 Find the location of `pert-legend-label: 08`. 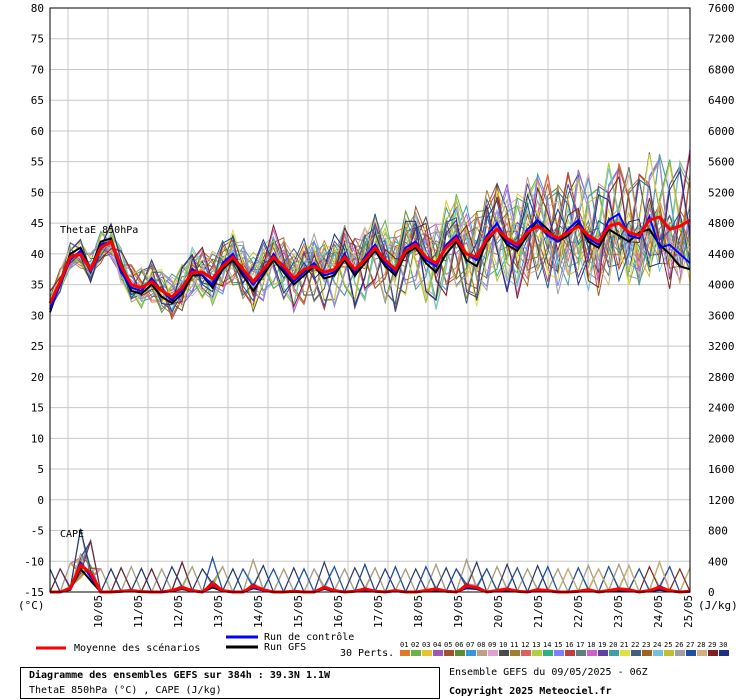

pert-legend-label: 08 is located at coordinates (481, 645).